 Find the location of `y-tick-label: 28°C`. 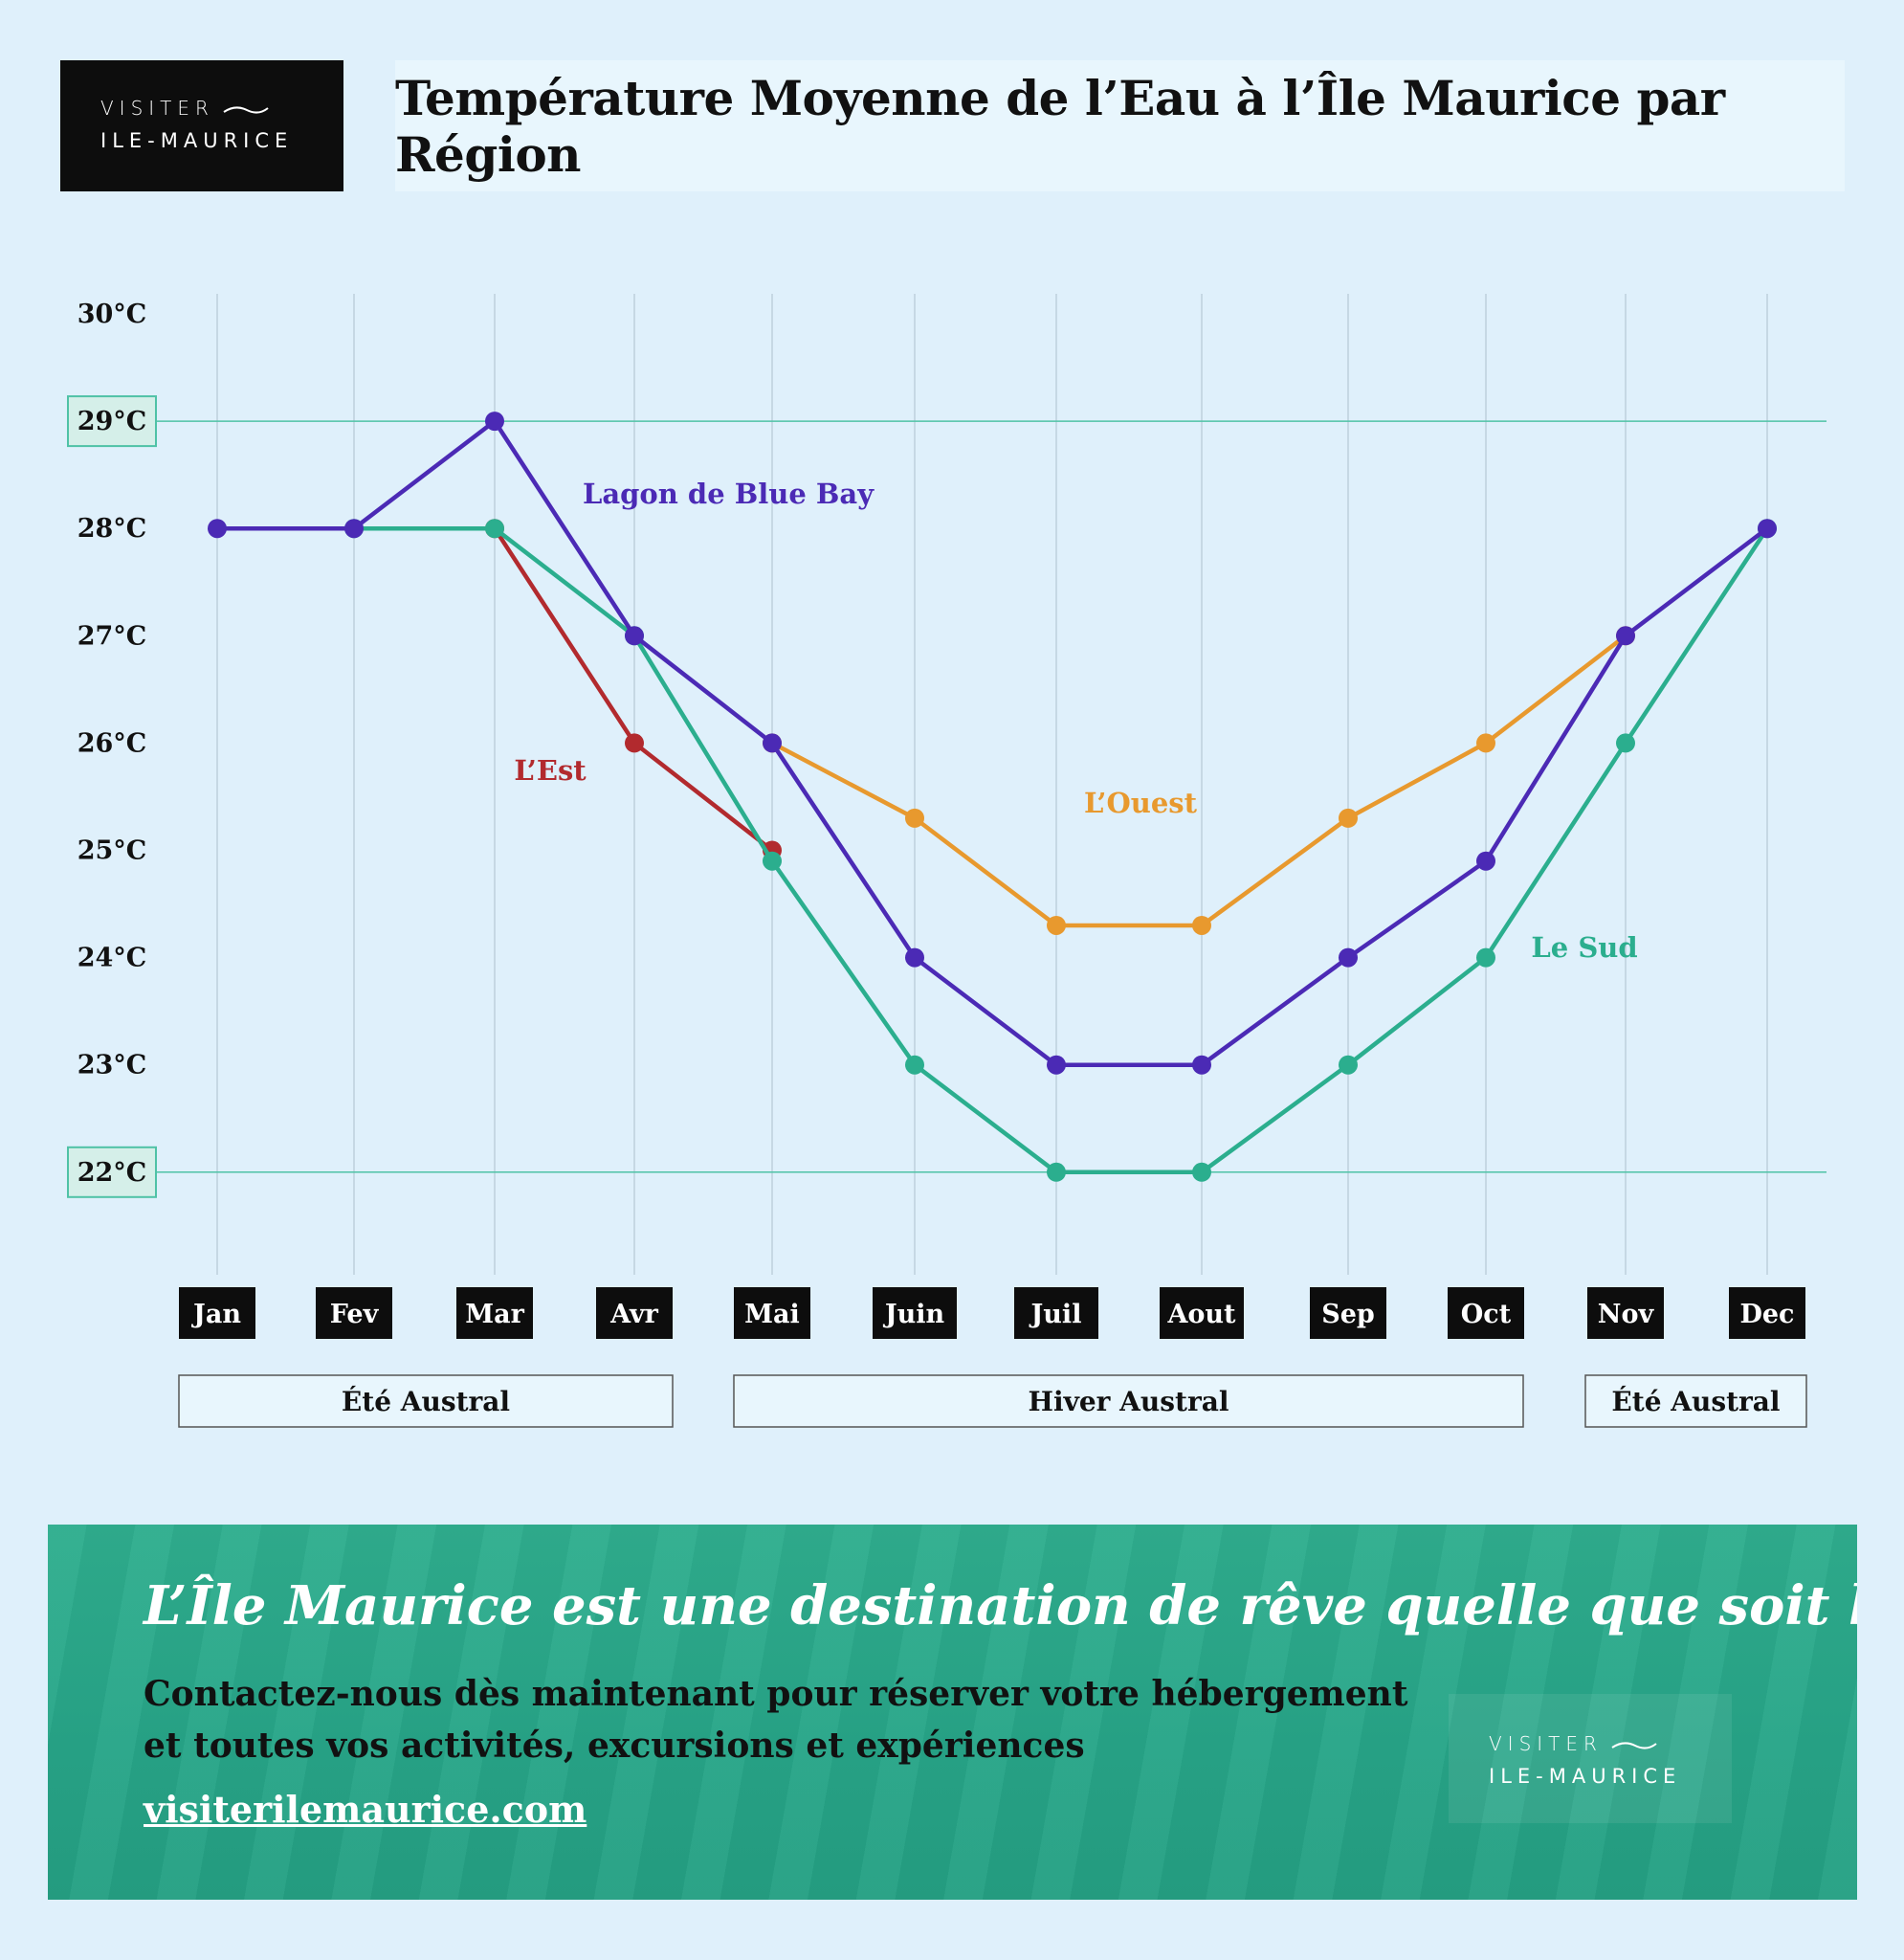

y-tick-label: 28°C is located at coordinates (112, 529).